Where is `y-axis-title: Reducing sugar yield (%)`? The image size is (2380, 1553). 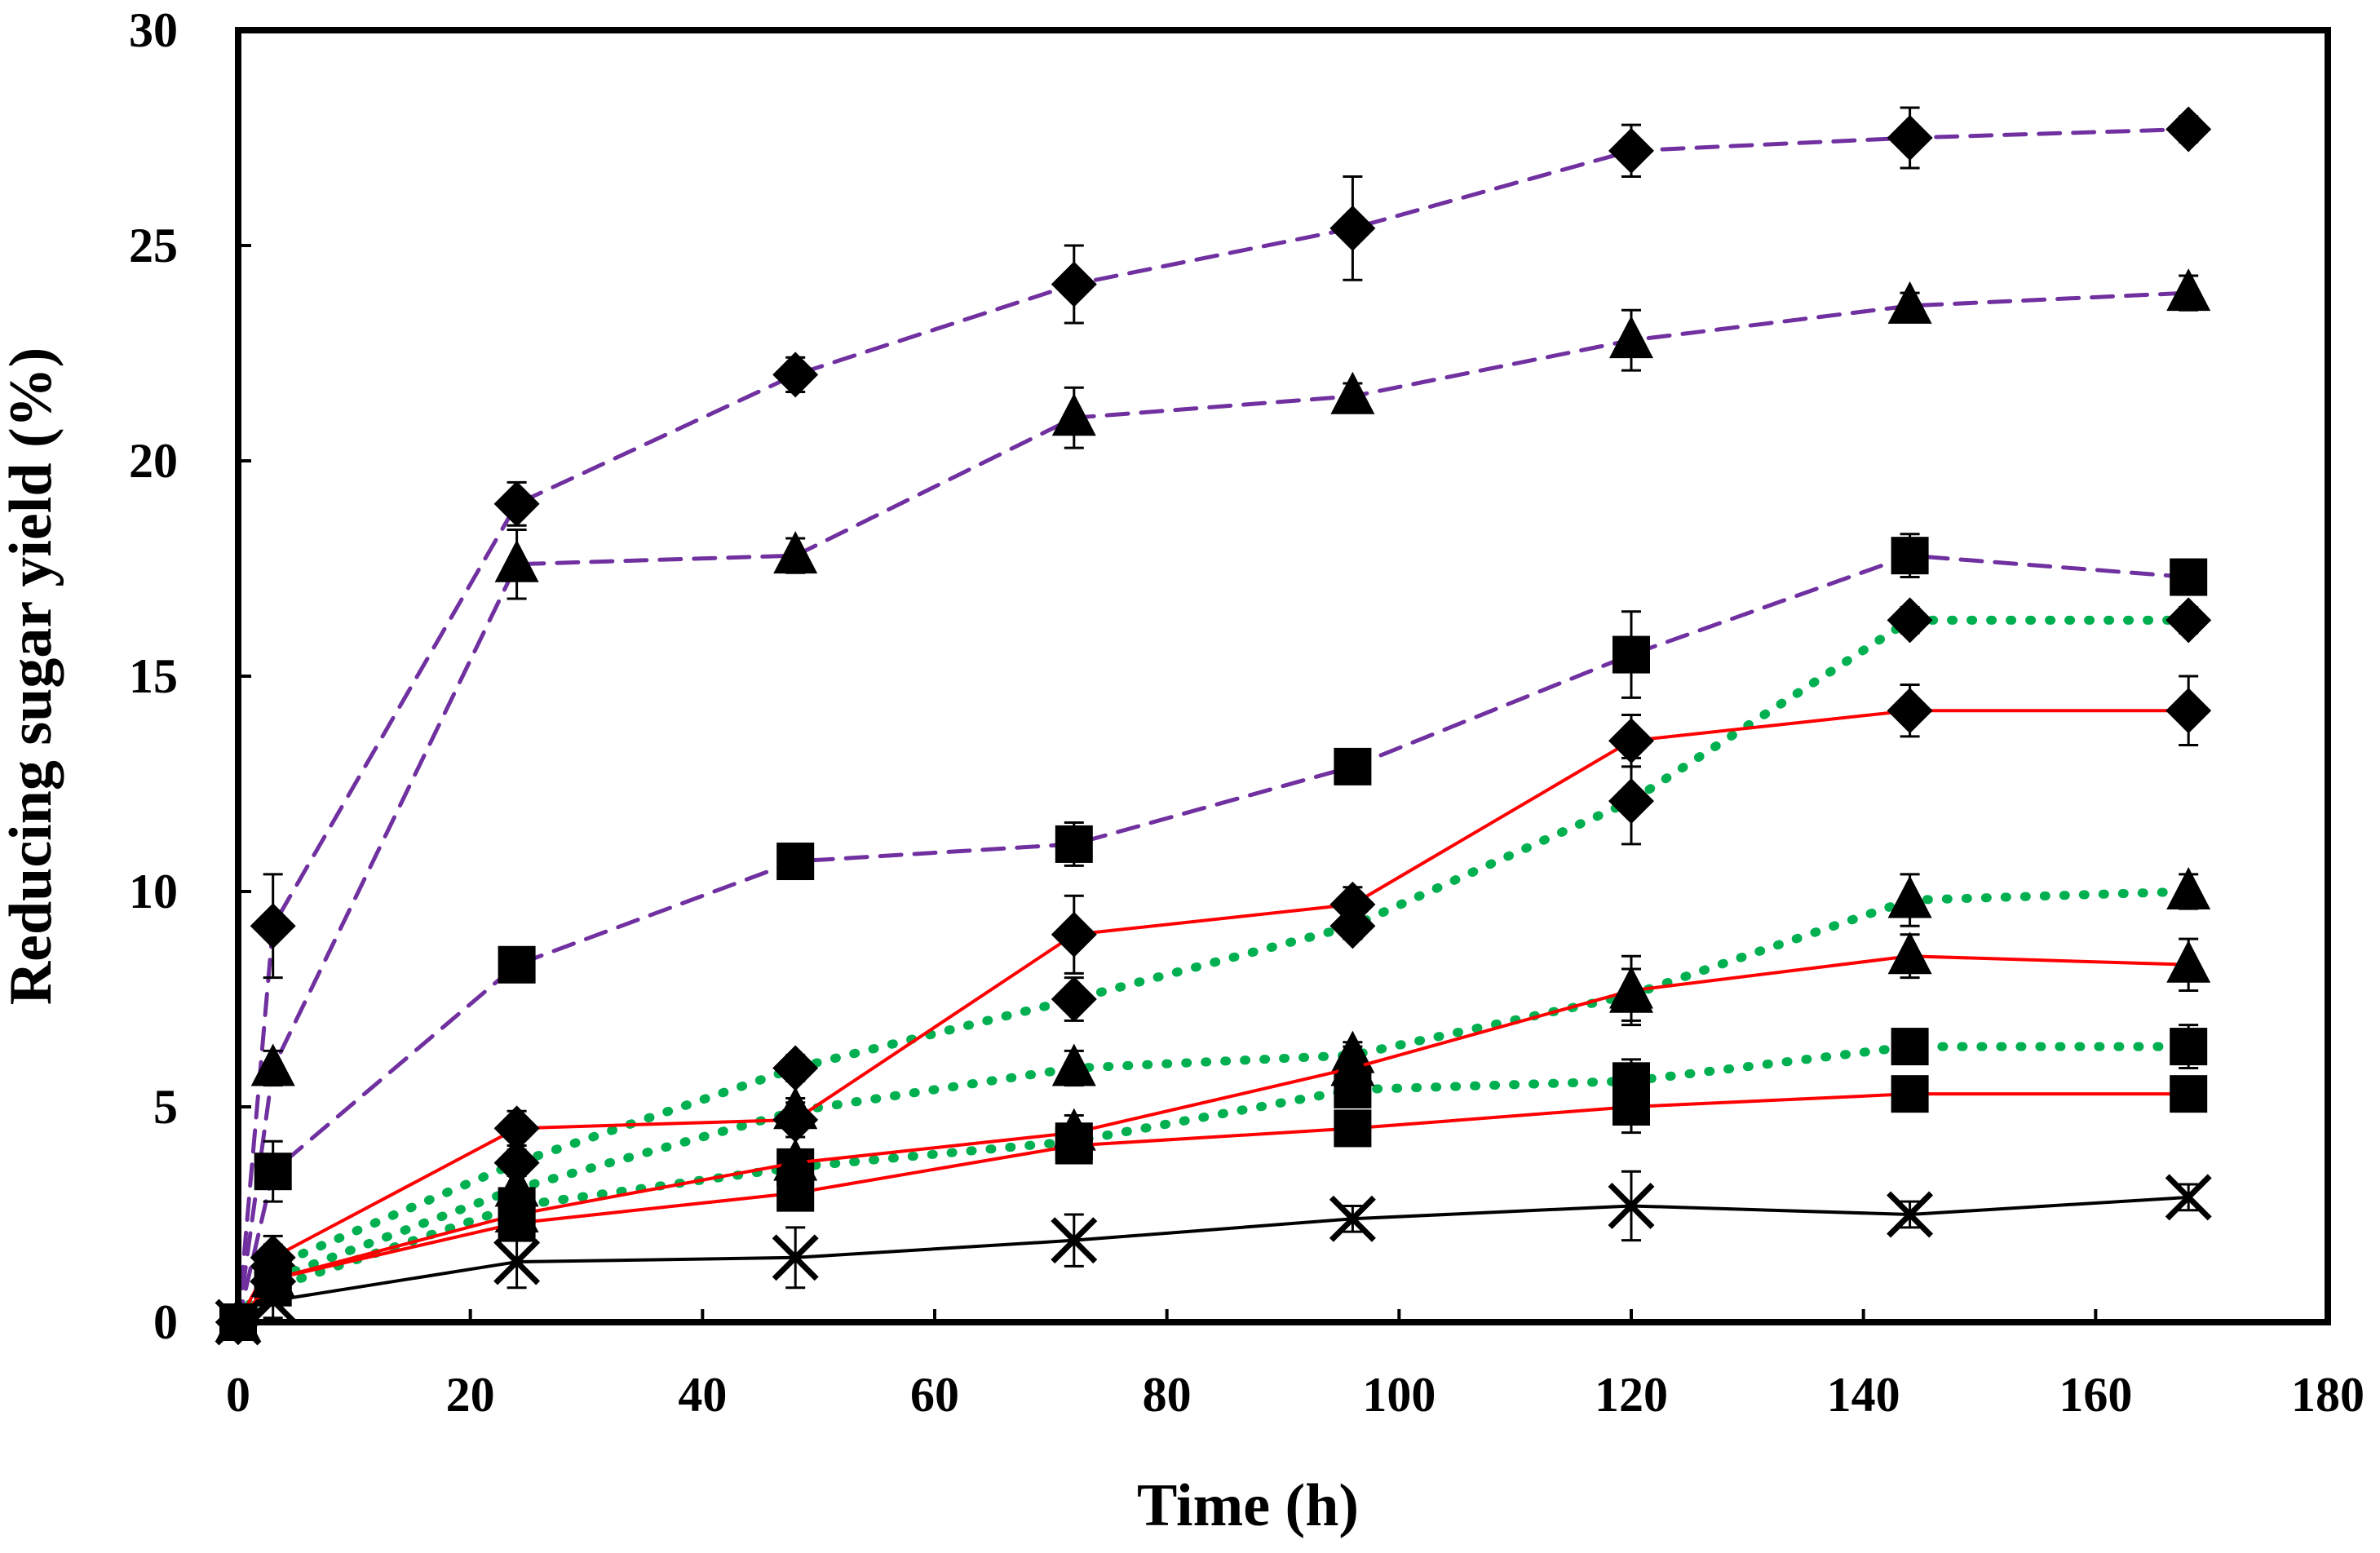
y-axis-title: Reducing sugar yield (%) is located at coordinates (32, 676).